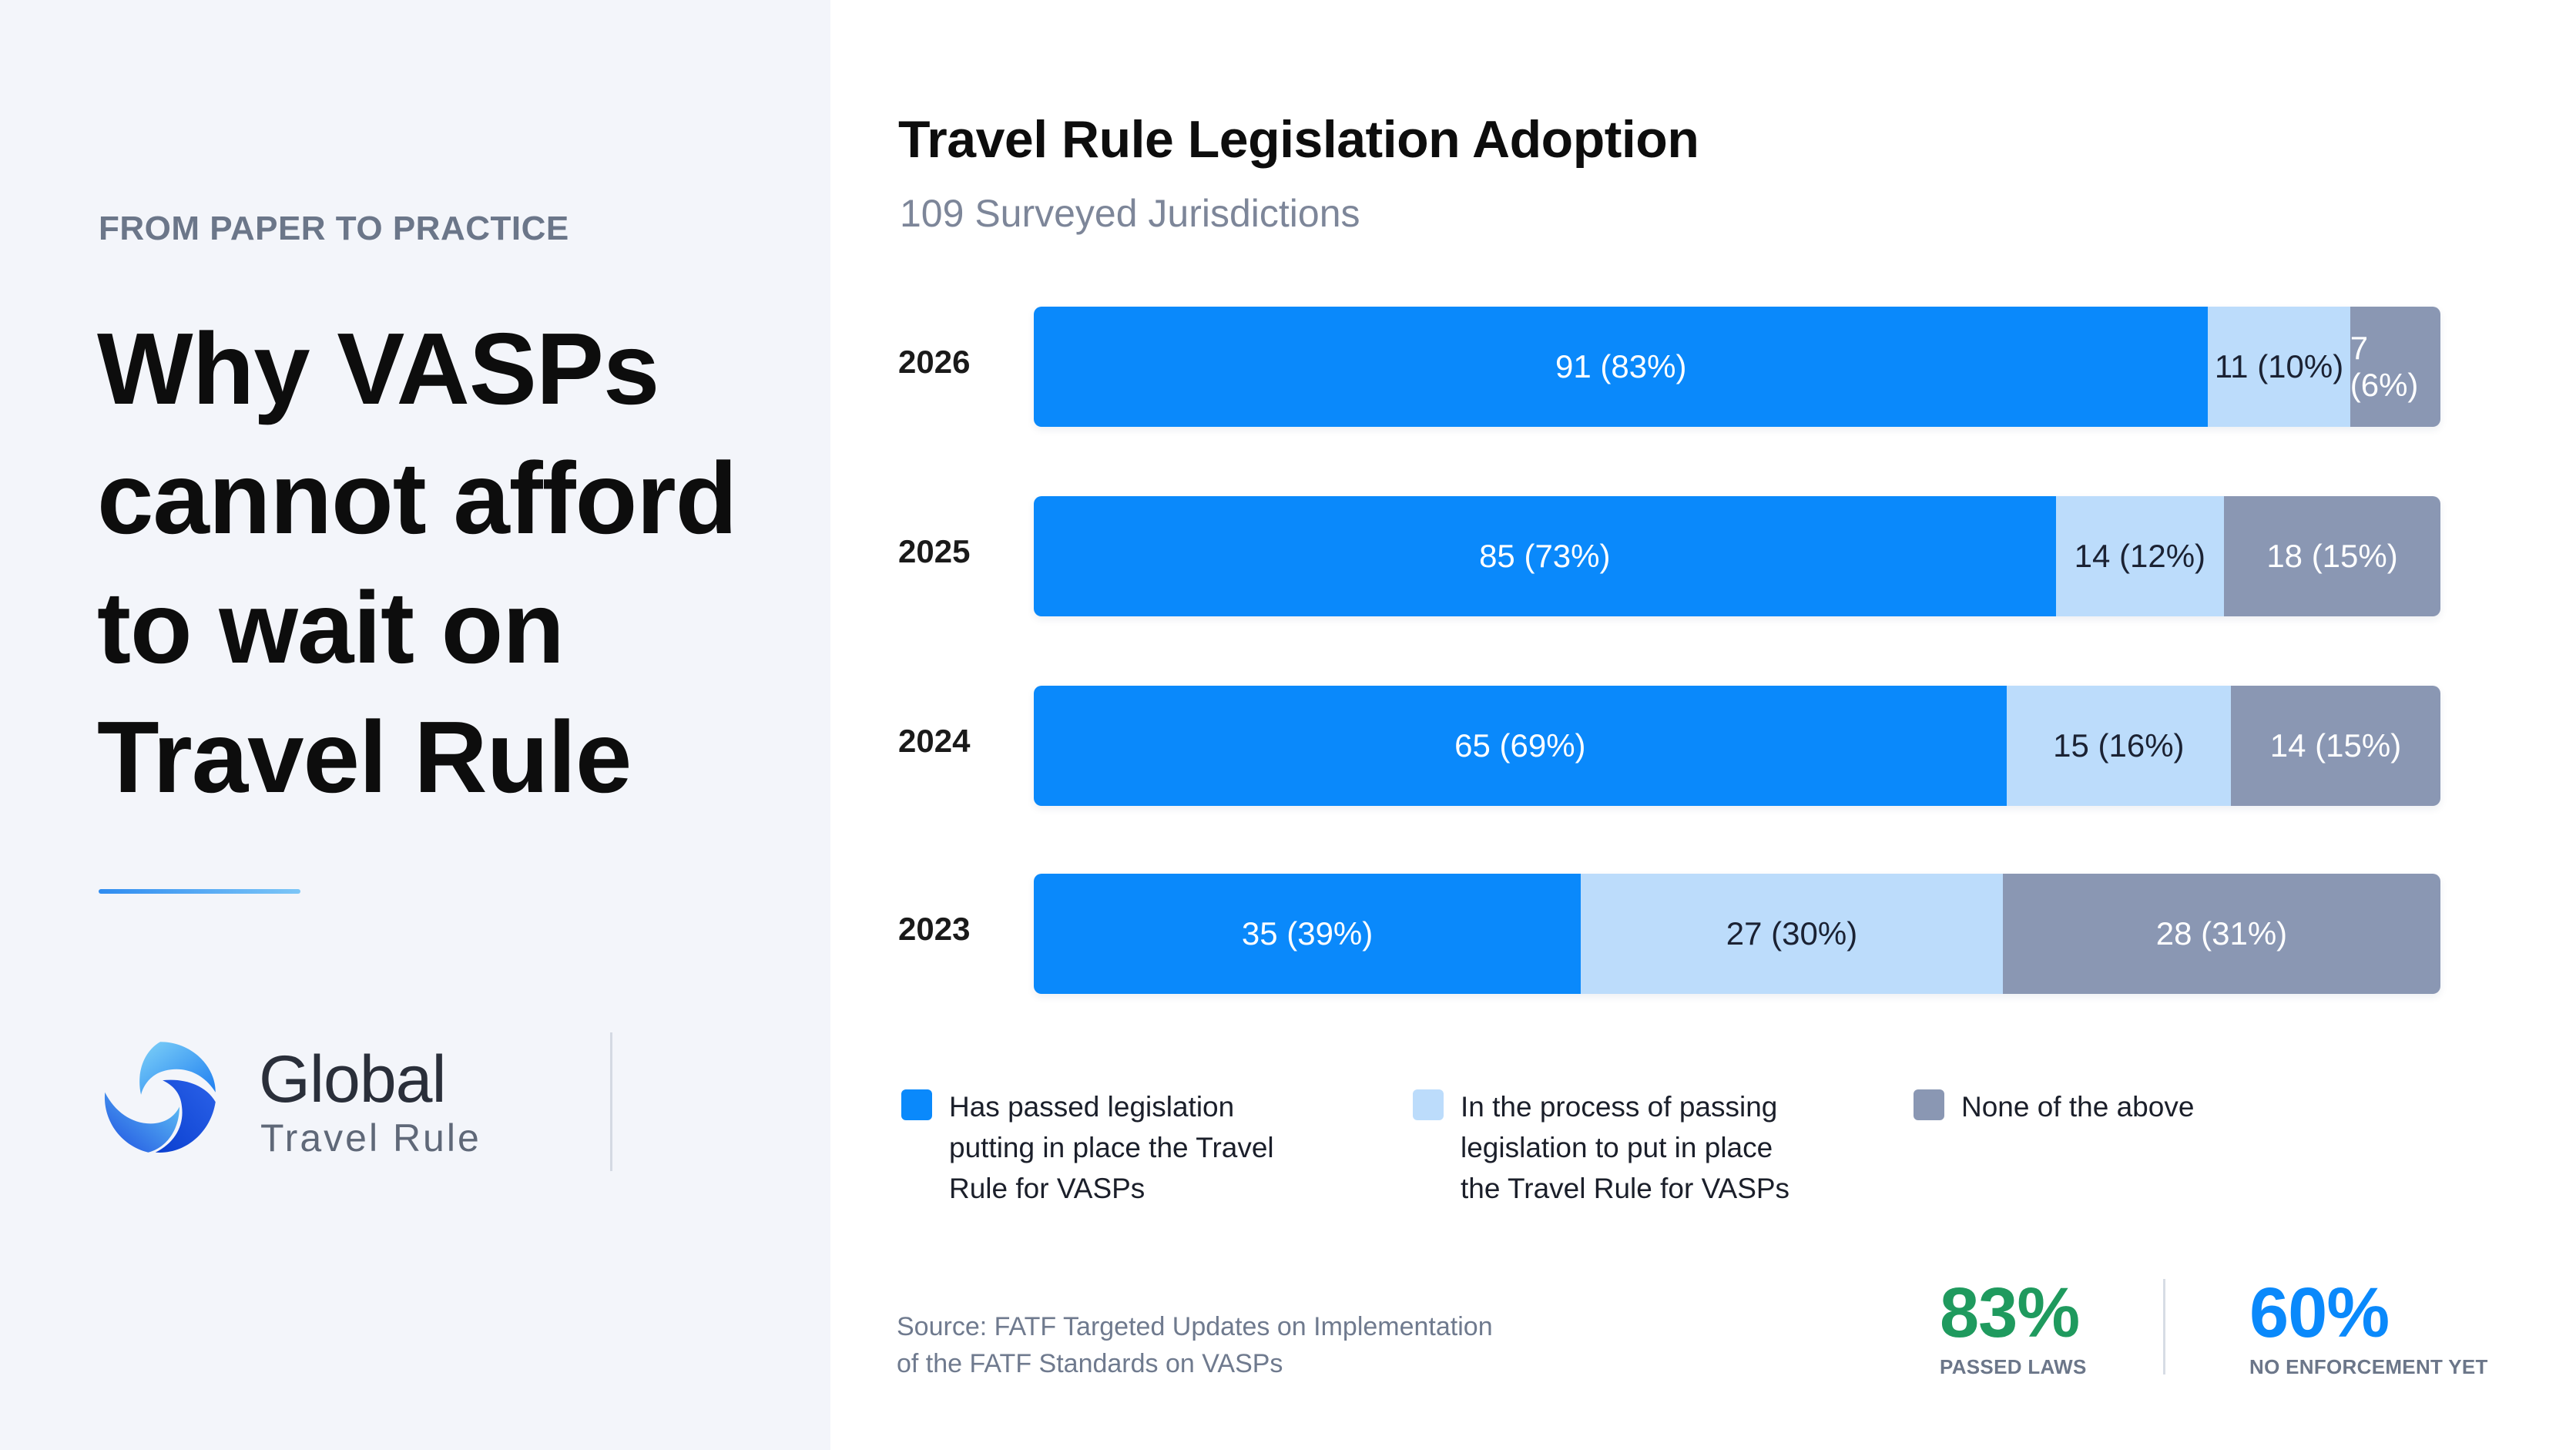 The image size is (2576, 1450). Describe the element at coordinates (1545, 556) in the screenshot. I see `bar-segment-passed: 85 (73%)` at that location.